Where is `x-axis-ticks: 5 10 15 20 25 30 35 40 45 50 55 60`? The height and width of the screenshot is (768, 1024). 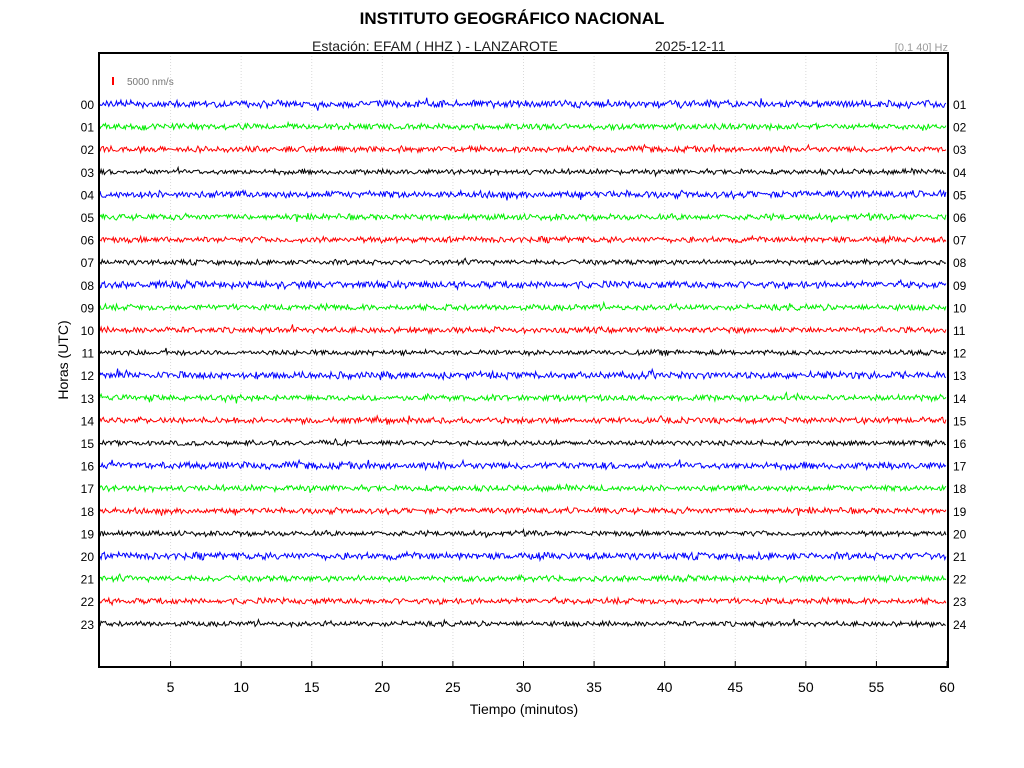
x-axis-ticks: 5 10 15 20 25 30 35 40 45 50 55 60 is located at coordinates (561, 678).